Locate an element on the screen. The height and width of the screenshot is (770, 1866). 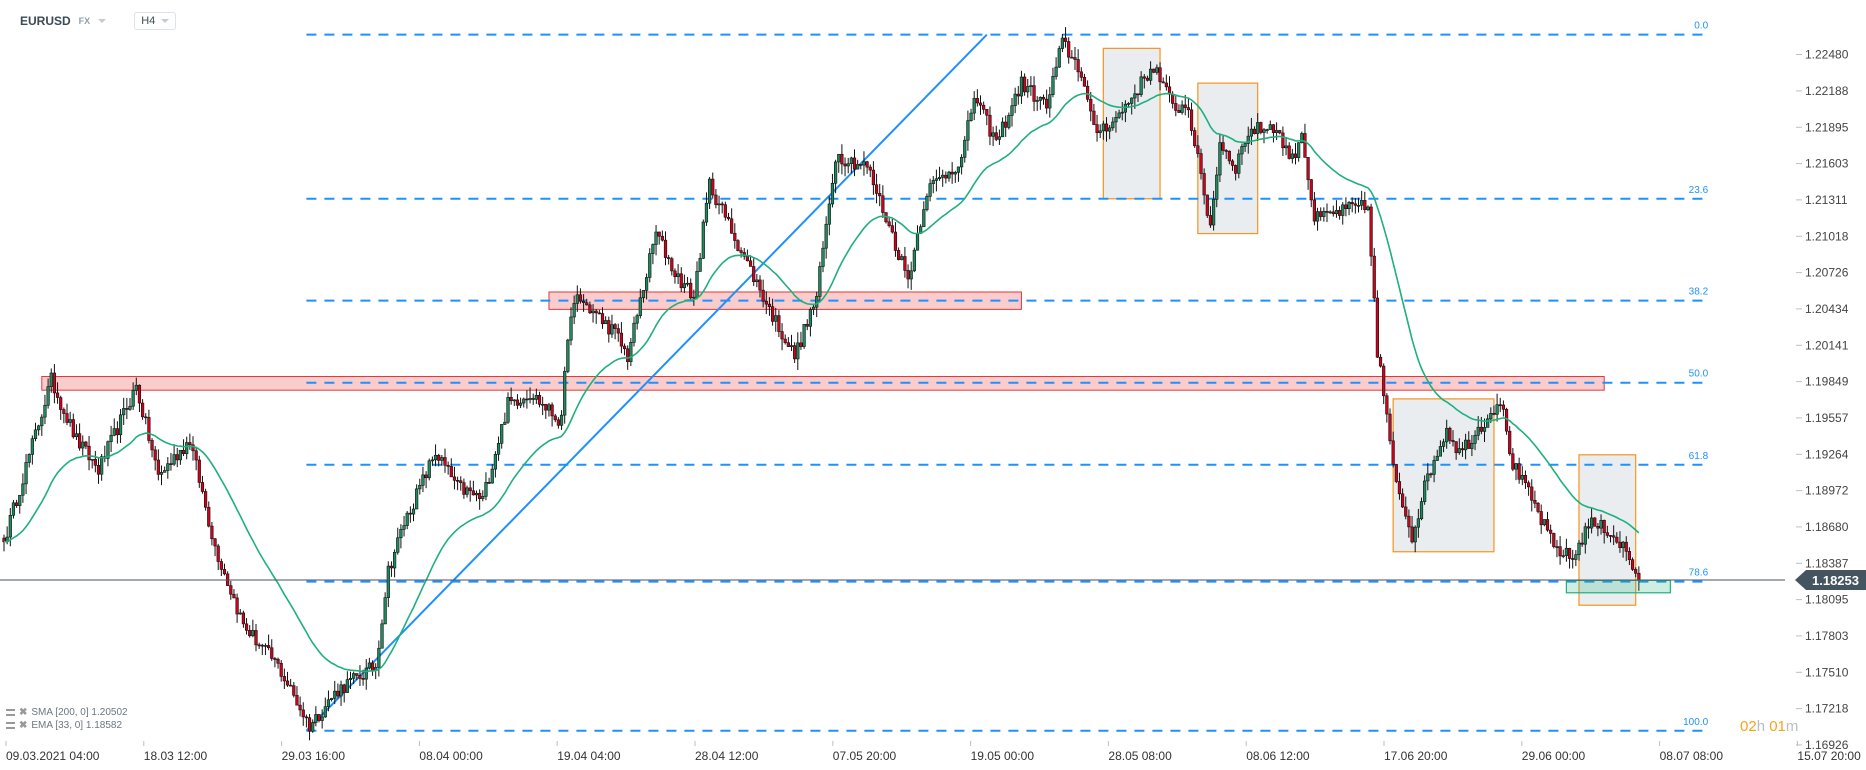
x-tick-label: 17.06 20:00 is located at coordinates (1416, 756).